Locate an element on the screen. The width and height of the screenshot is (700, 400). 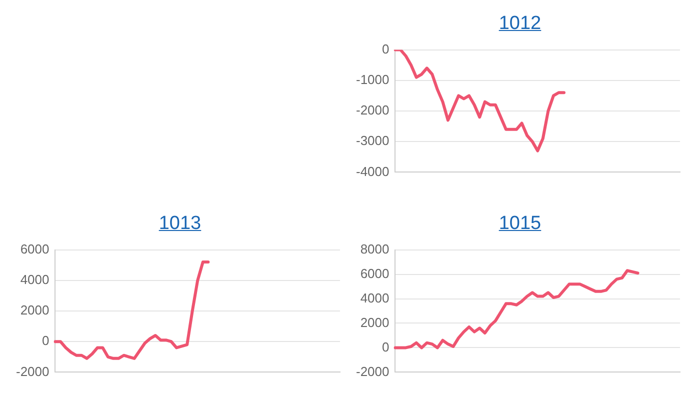
y-tick-label: -4000 is located at coordinates (373, 171).